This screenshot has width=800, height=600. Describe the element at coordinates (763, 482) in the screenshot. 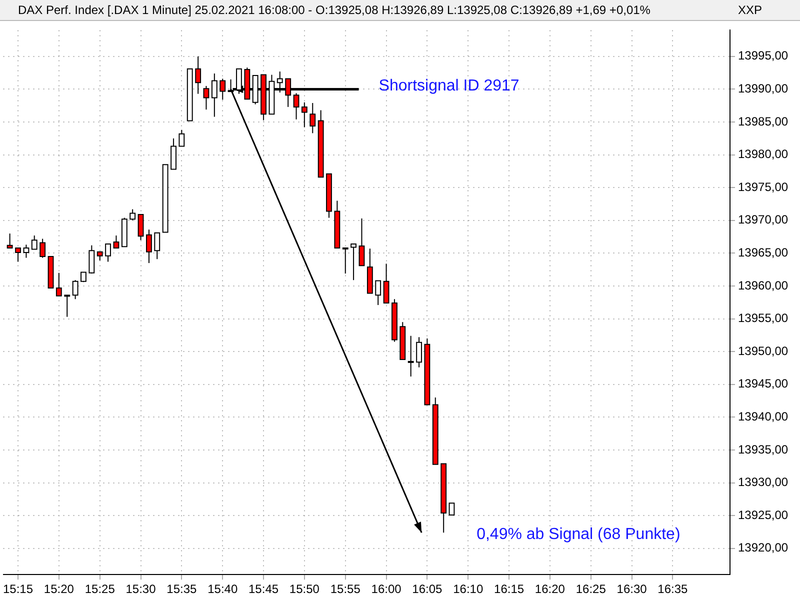

I see `y-tick-label: 13930,00` at that location.